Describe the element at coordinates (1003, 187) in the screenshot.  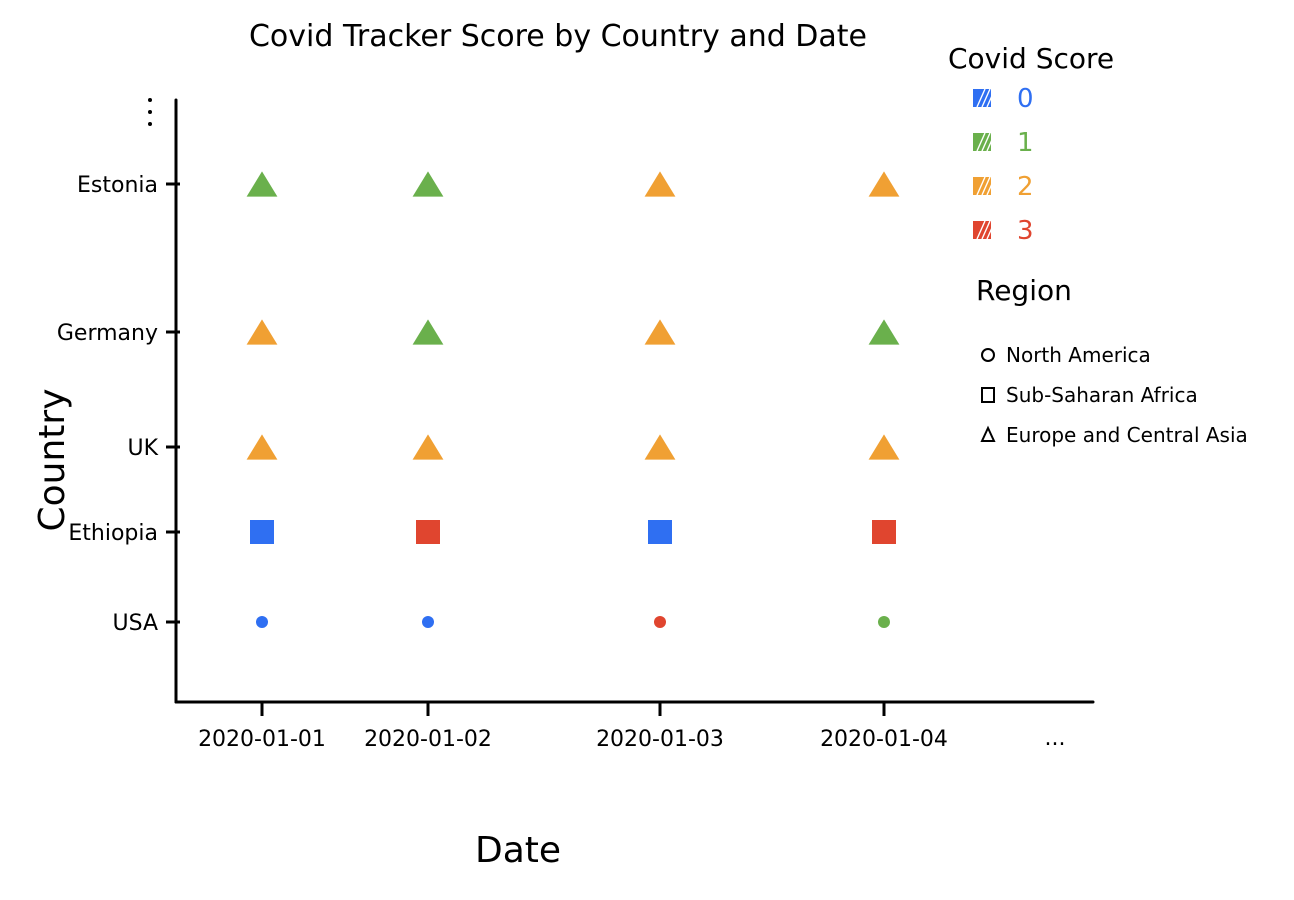
I see `score-legend-item: 2` at that location.